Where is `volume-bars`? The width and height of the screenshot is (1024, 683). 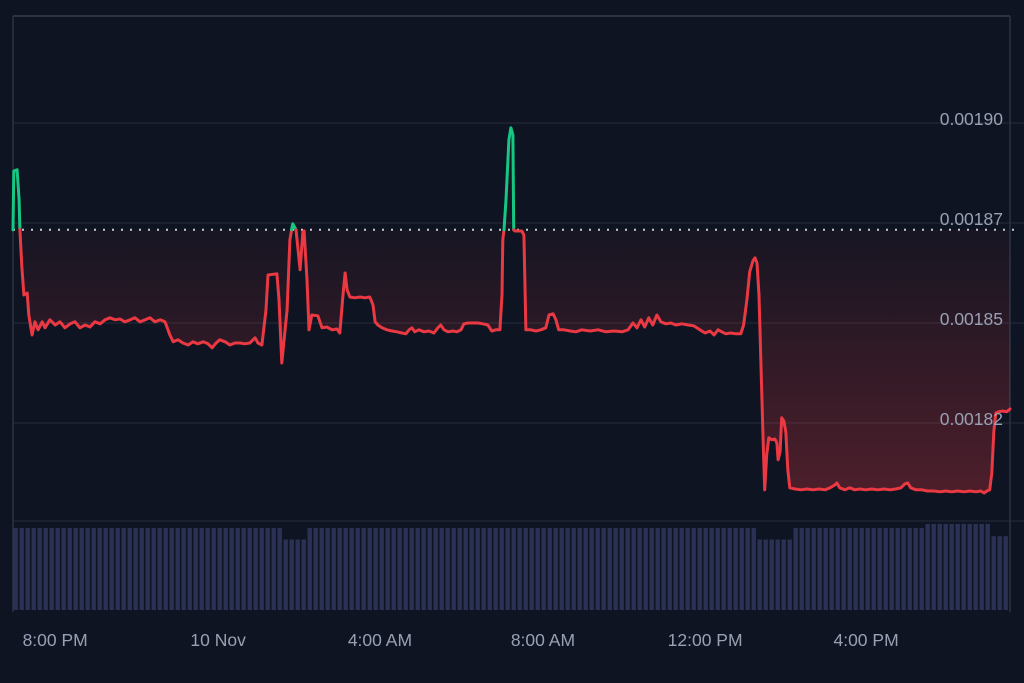 volume-bars is located at coordinates (510, 566).